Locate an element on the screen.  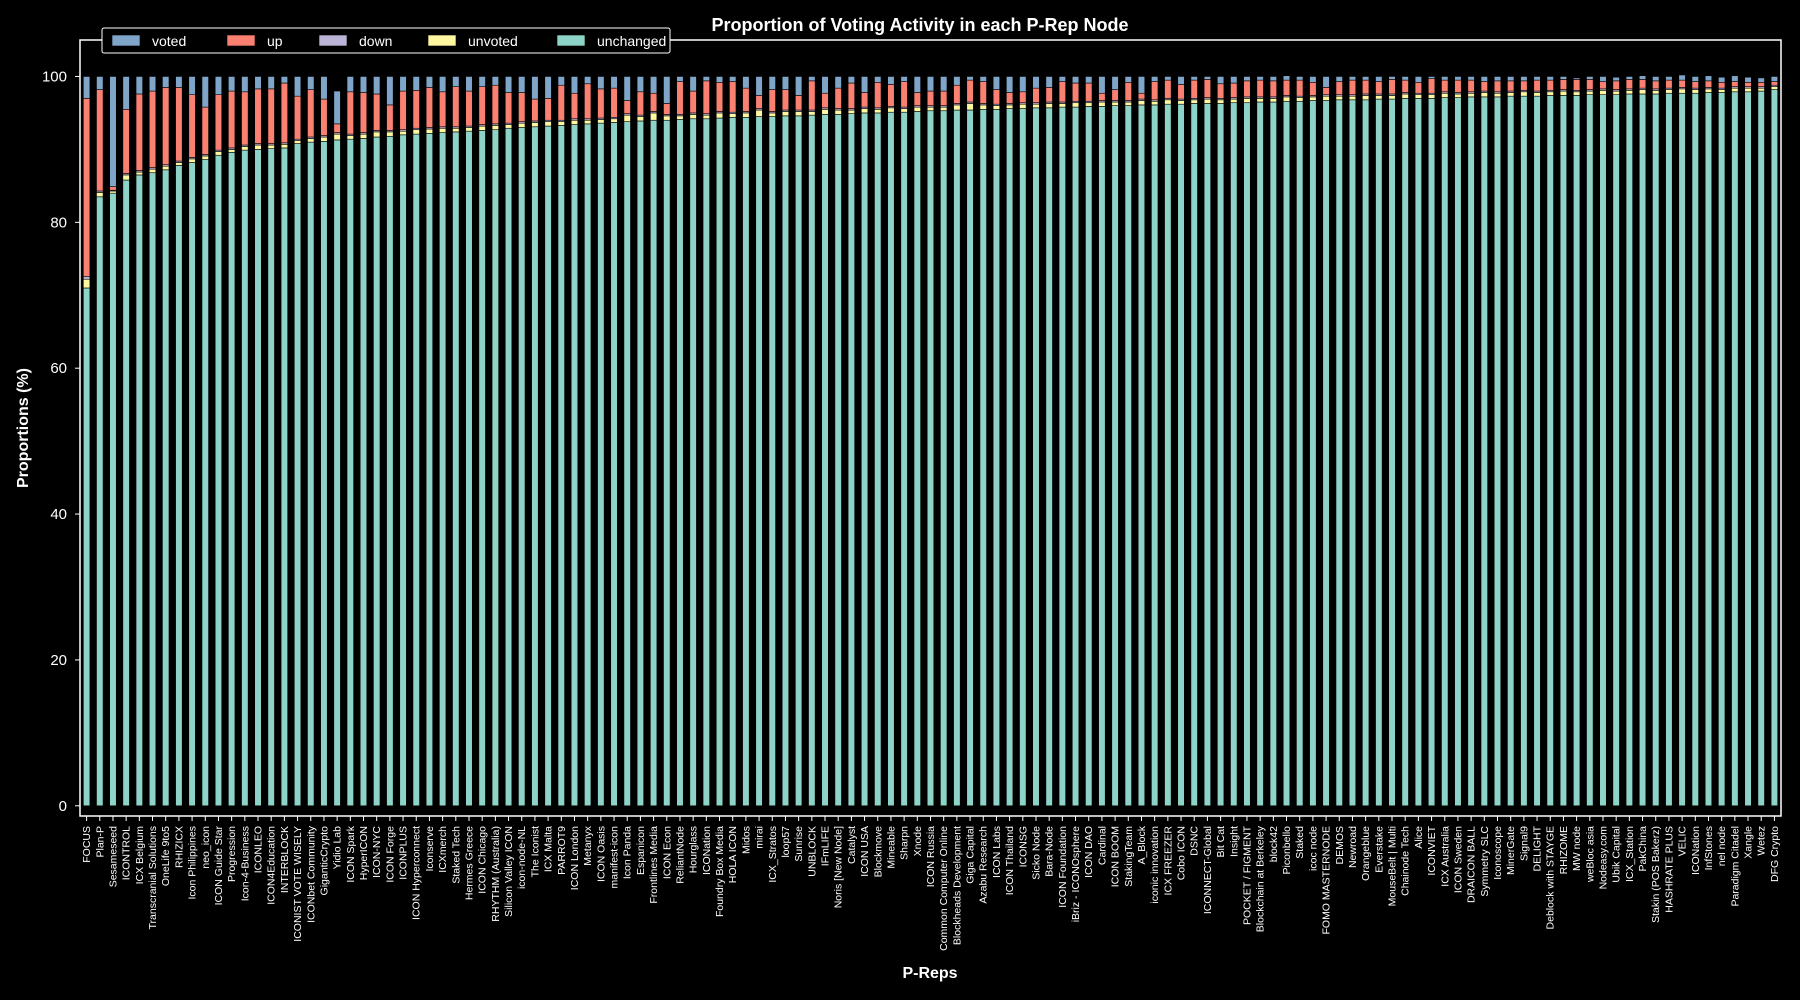
x-tick-label: loop57 is located at coordinates (786, 842).